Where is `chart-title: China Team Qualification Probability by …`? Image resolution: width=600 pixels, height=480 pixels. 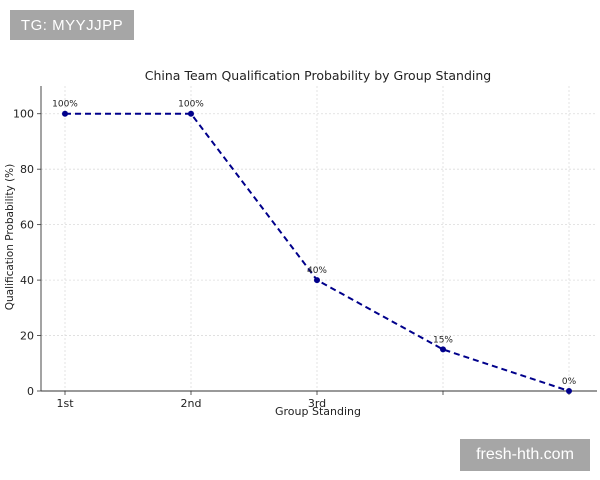 chart-title: China Team Qualification Probability by … is located at coordinates (318, 75).